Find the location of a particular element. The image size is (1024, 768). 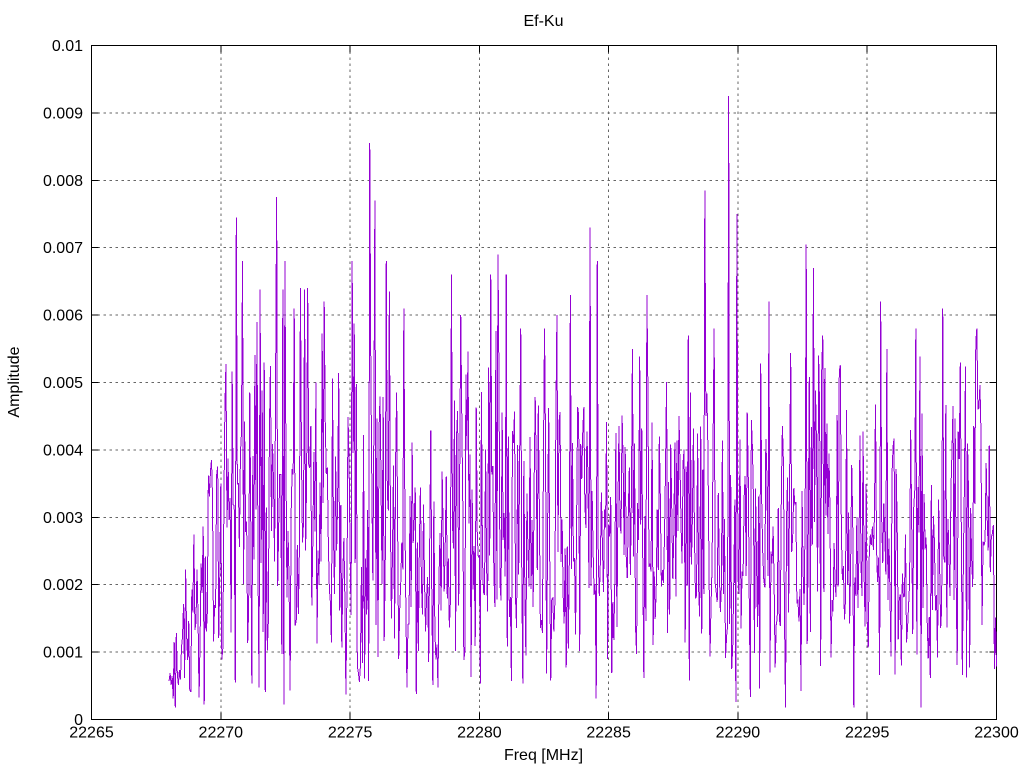

svg-text: 0.001 is located at coordinates (63, 653).